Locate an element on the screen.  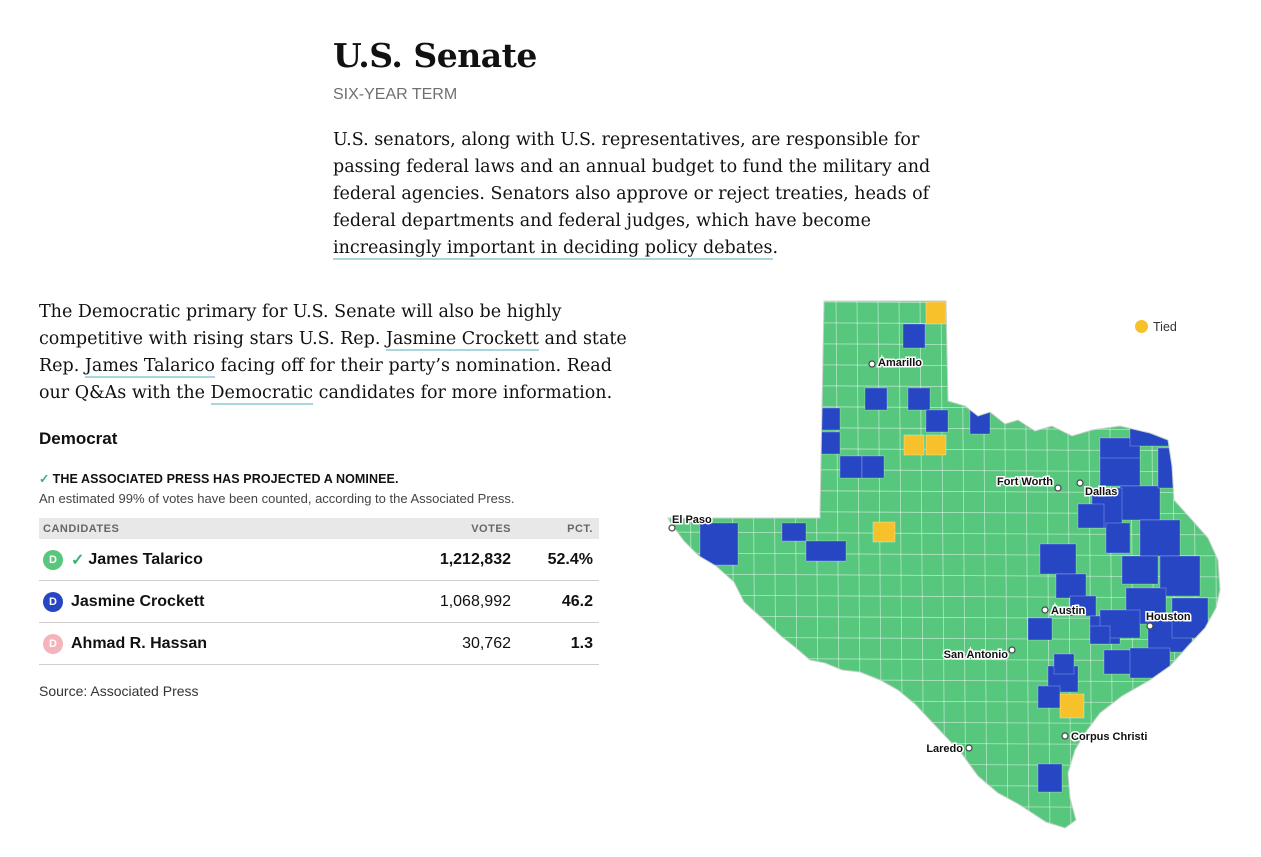
source-note: Source: Associated Press is located at coordinates (119, 691).